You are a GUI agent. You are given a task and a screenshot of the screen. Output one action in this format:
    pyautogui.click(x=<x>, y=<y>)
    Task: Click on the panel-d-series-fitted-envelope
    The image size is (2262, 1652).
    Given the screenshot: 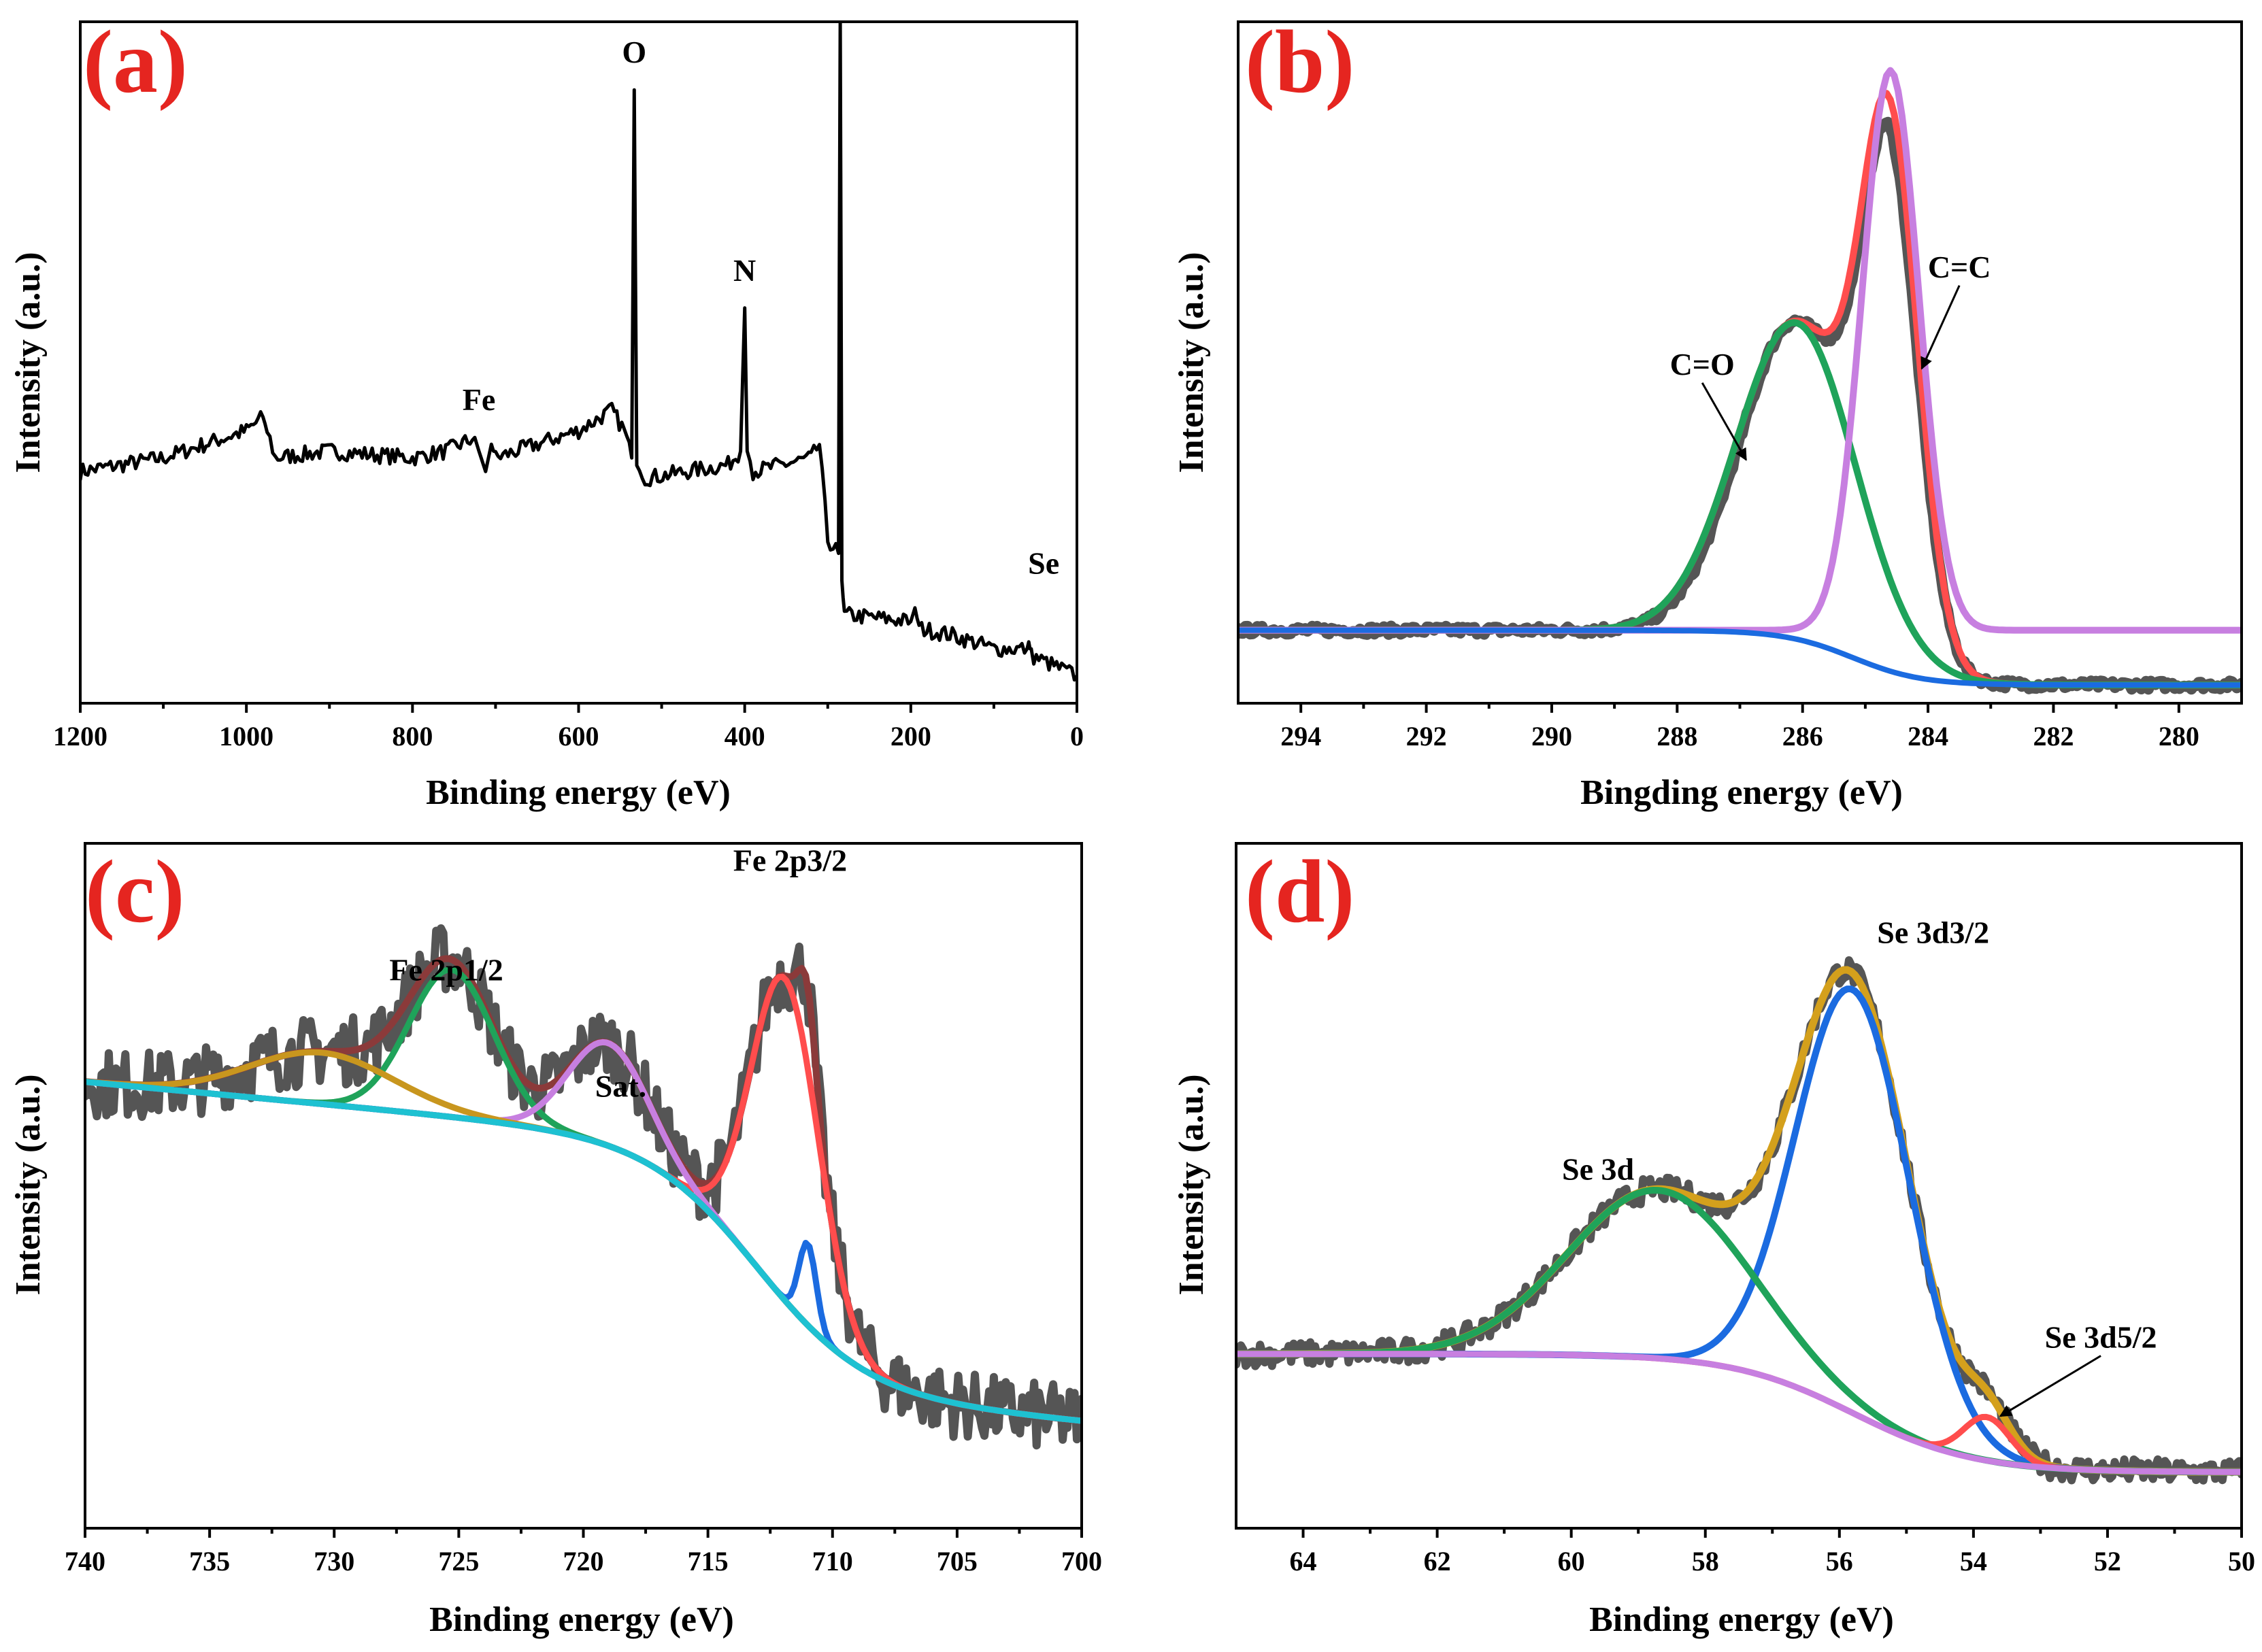 What is the action you would take?
    pyautogui.click(x=1739, y=1221)
    